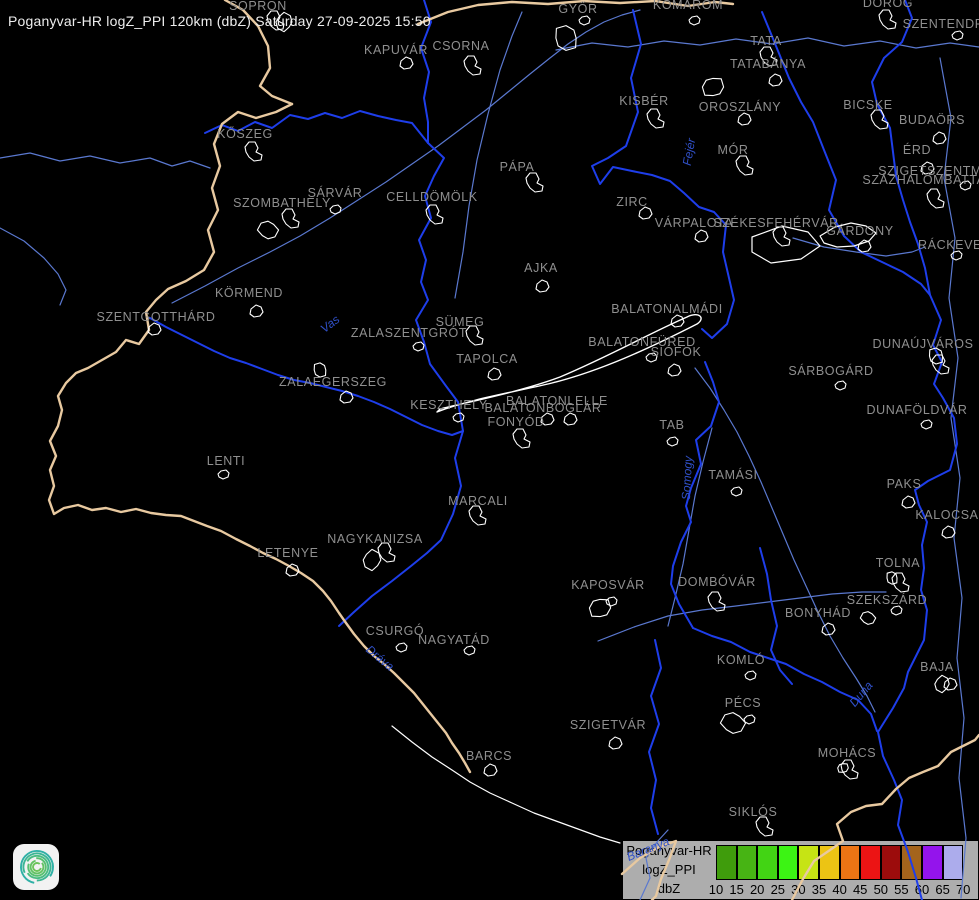  Describe the element at coordinates (947, 515) in the screenshot. I see `city-label: KALOCSA` at that location.